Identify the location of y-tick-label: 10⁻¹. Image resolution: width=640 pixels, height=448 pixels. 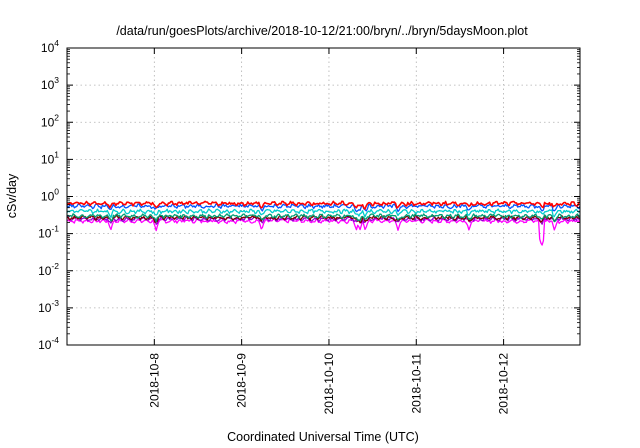
(48, 232).